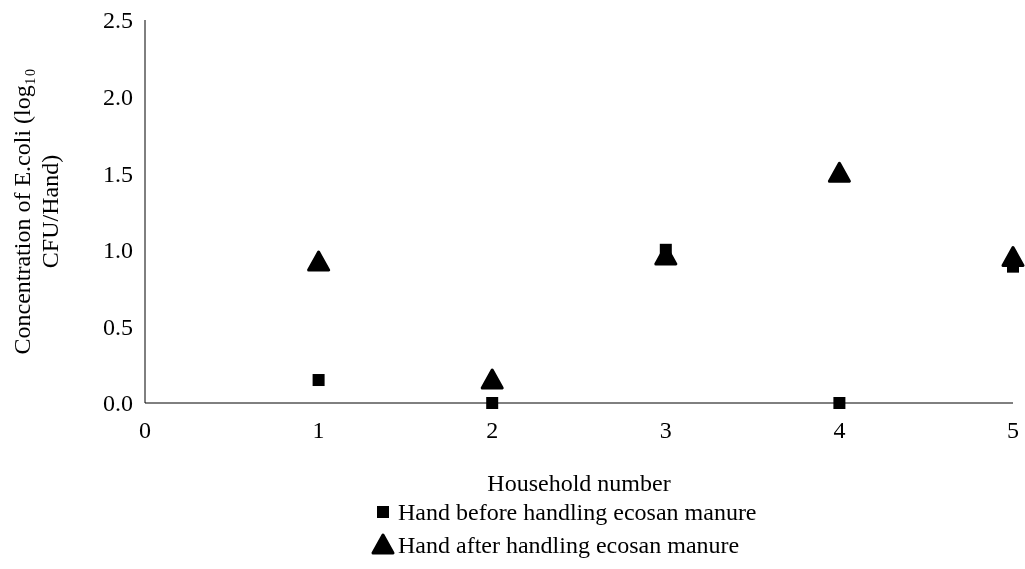 The width and height of the screenshot is (1025, 569). I want to click on x-tick-label: 3, so click(665, 430).